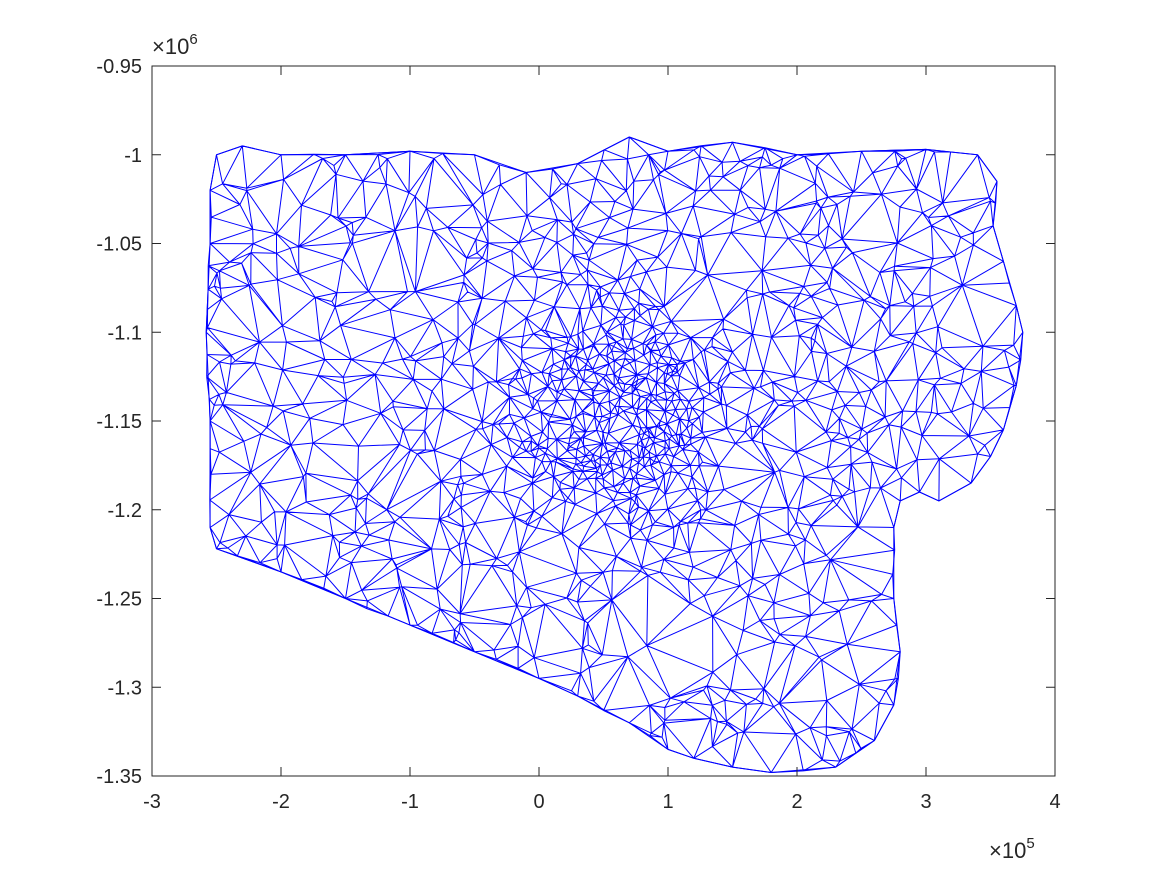 The image size is (1167, 875). What do you see at coordinates (170, 46) in the screenshot?
I see `y-exponent-base: ×10` at bounding box center [170, 46].